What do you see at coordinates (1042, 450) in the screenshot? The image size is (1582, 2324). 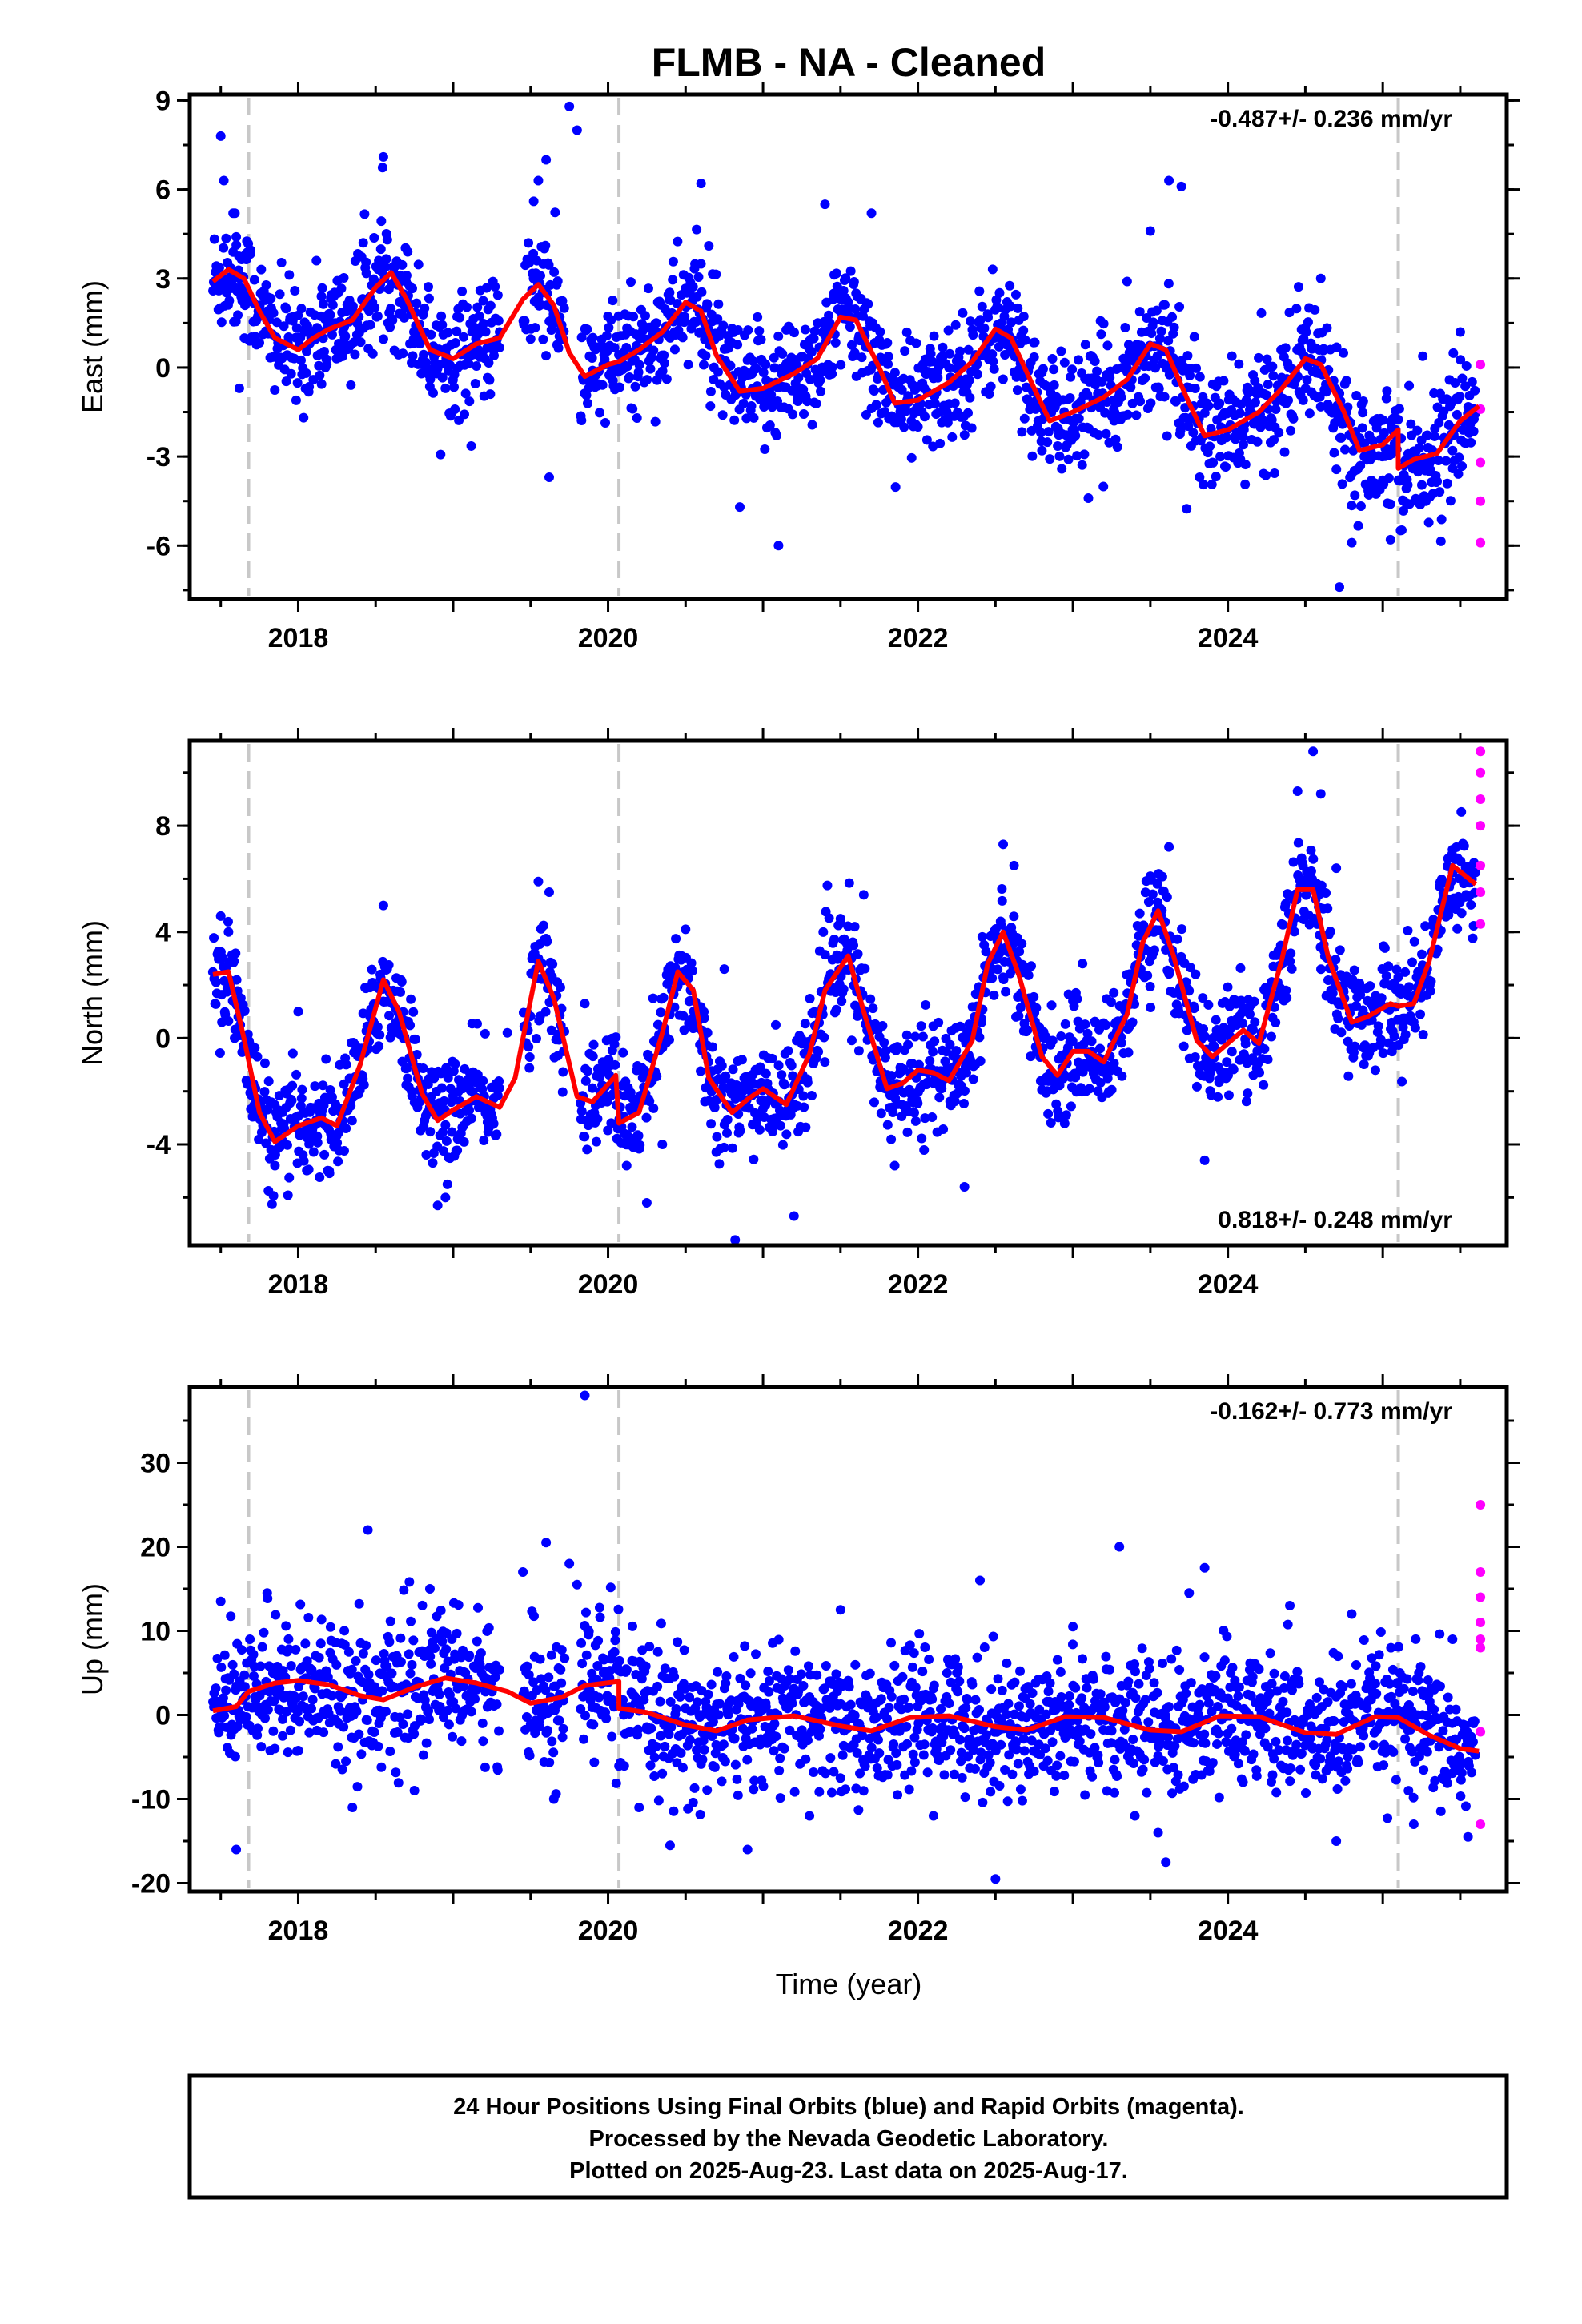 I see `east-final-outlier` at bounding box center [1042, 450].